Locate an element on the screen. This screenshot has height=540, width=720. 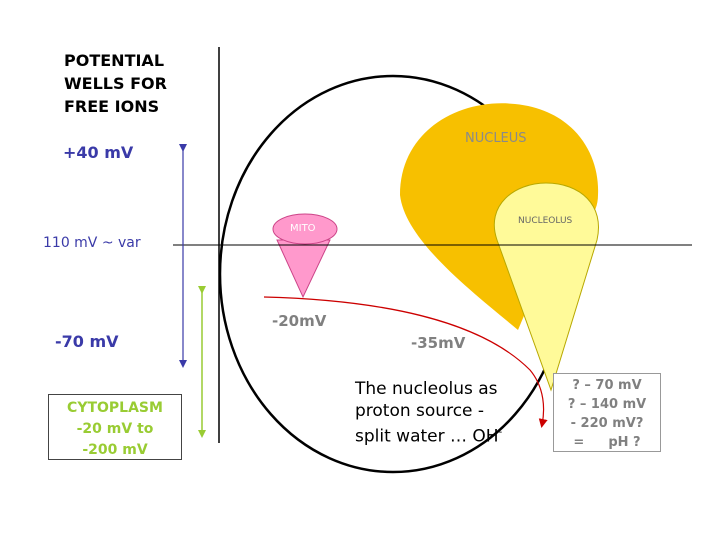
note-line-3: split water … OH- is located at coordinates (428, 435).